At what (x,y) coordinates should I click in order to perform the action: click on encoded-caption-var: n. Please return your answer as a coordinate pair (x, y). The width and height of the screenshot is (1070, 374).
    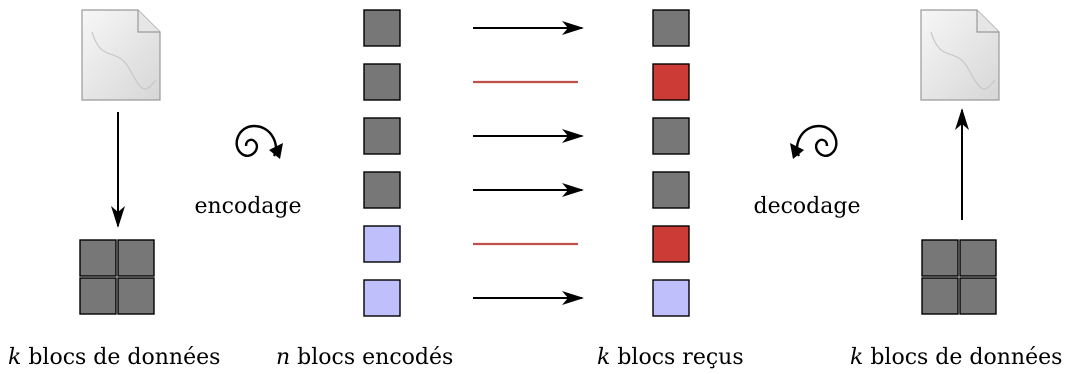
    Looking at the image, I should click on (283, 357).